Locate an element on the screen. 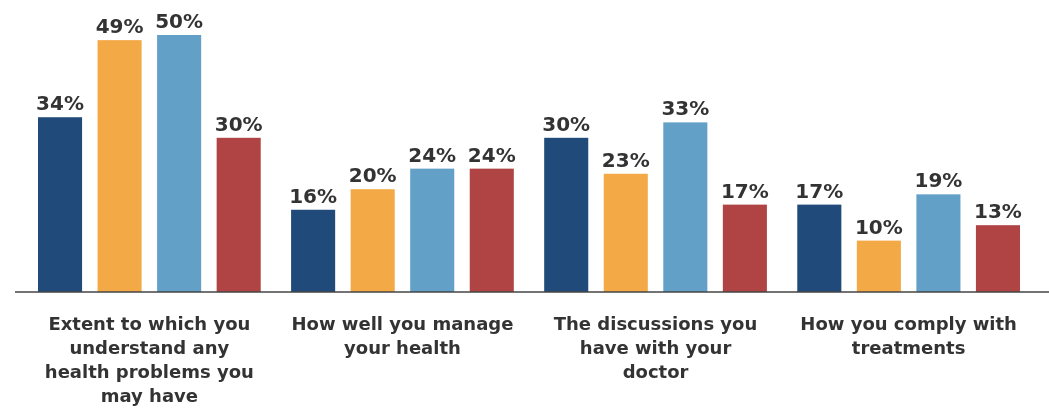 Image resolution: width=1049 pixels, height=415 pixels. x-tick-label: How well you manage your health is located at coordinates (402, 335).